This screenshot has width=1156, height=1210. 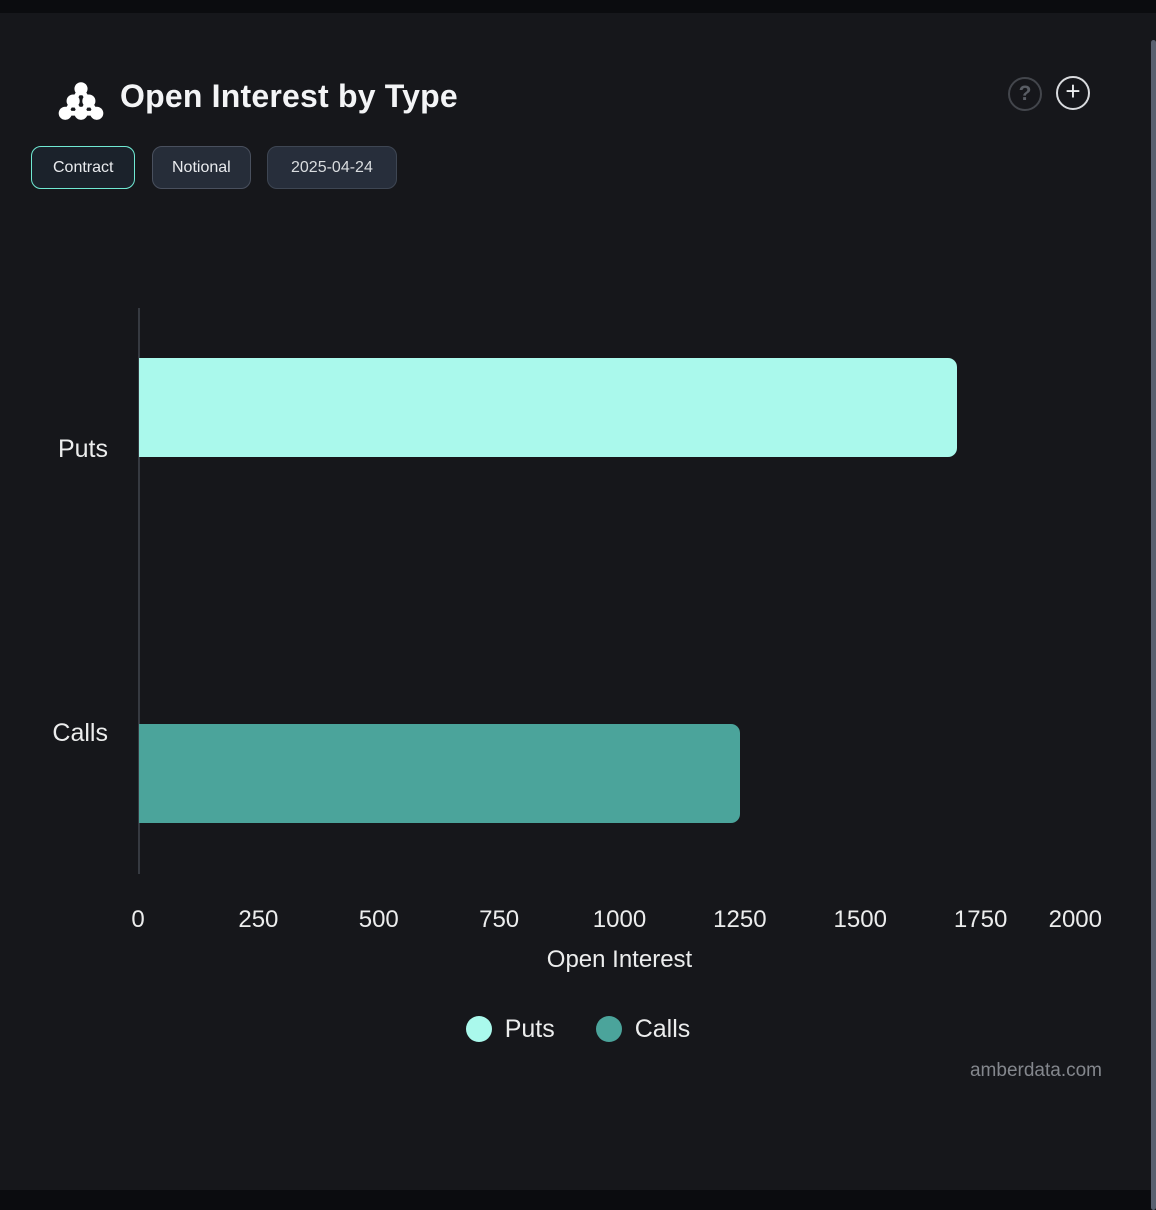 I want to click on legend-label-puts: Puts, so click(x=529, y=1028).